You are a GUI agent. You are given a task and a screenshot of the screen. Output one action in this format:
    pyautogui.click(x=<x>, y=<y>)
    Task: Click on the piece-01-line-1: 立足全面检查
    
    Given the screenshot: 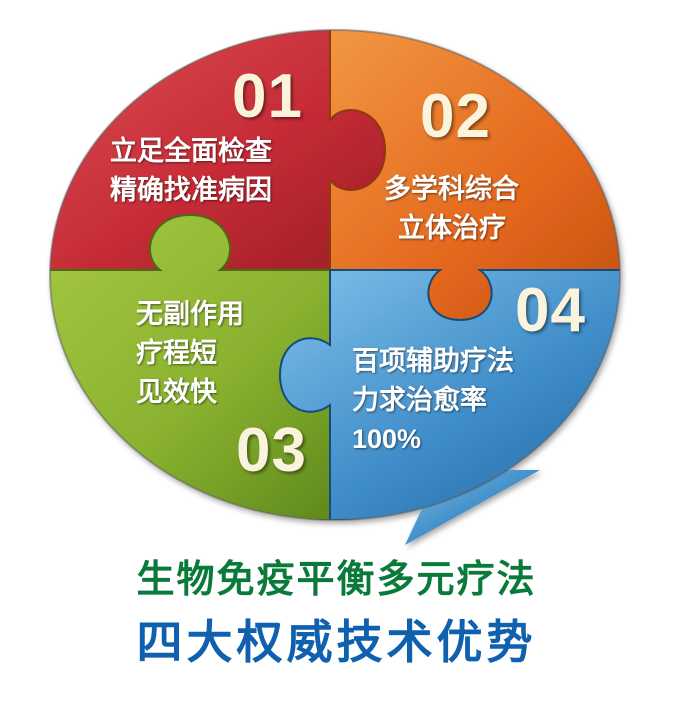 What is the action you would take?
    pyautogui.click(x=191, y=151)
    